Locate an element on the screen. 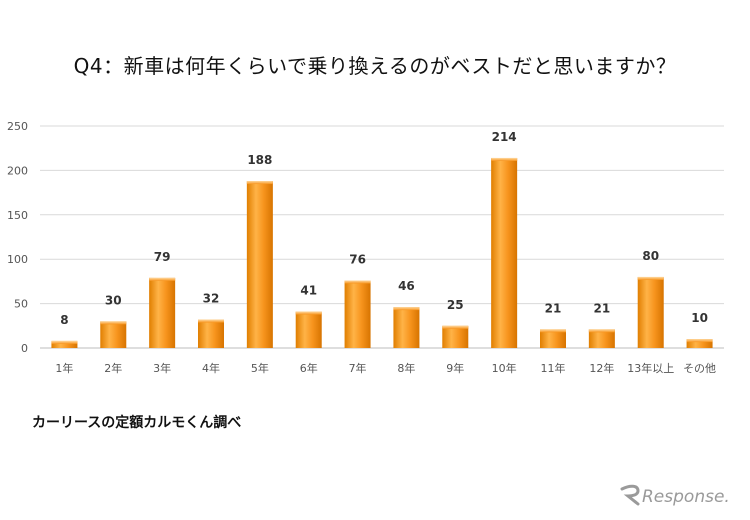  data-label: 188 is located at coordinates (259, 160).